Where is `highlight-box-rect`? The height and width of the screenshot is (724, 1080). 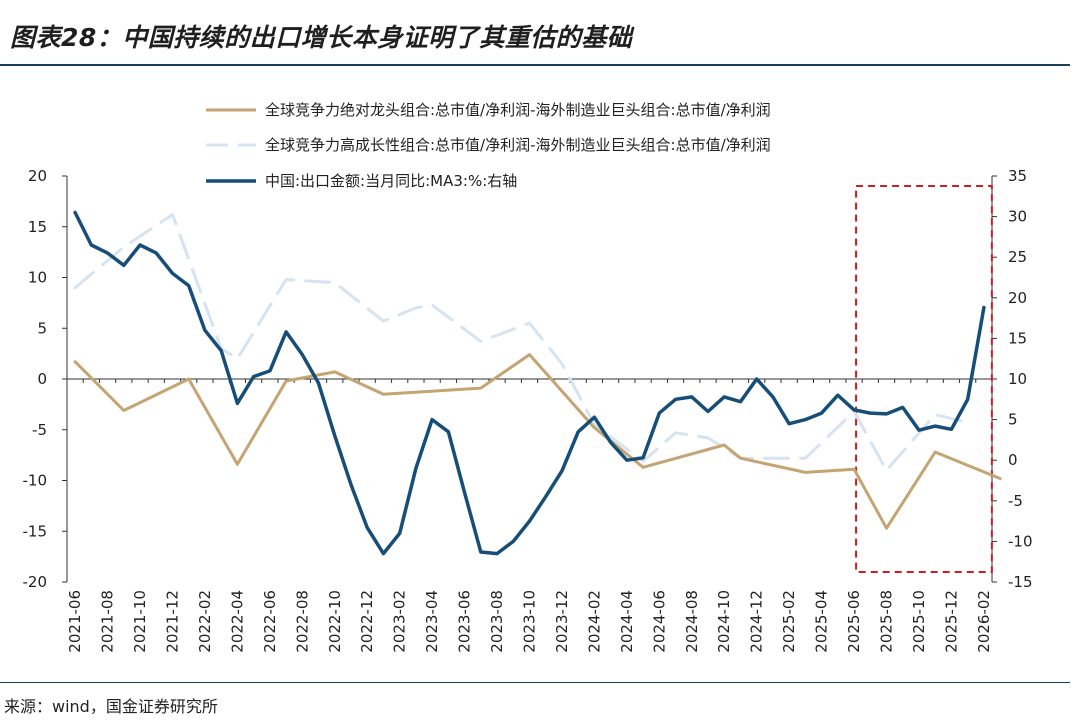
highlight-box-rect is located at coordinates (924, 379).